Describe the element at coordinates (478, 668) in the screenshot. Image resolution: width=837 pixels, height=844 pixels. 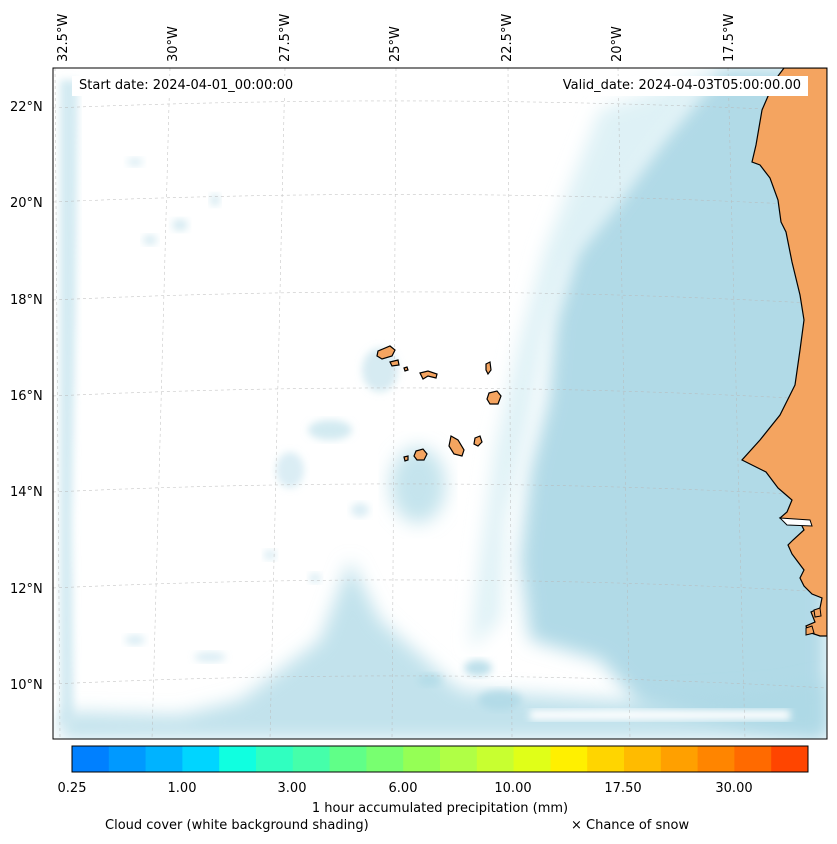
I see `cloud-patch-c` at that location.